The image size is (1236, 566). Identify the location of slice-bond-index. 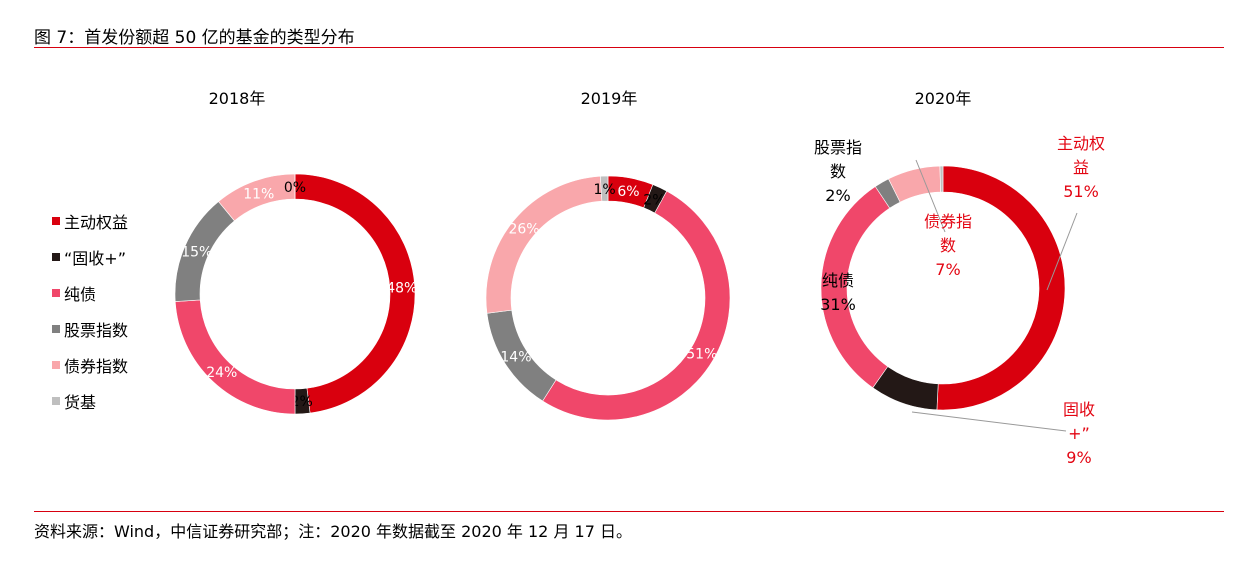
(544, 244).